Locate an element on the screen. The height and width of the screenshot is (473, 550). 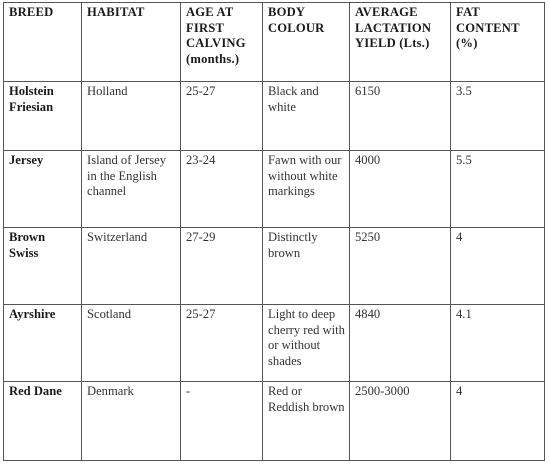
cell-breed: Jersey is located at coordinates (42, 189).